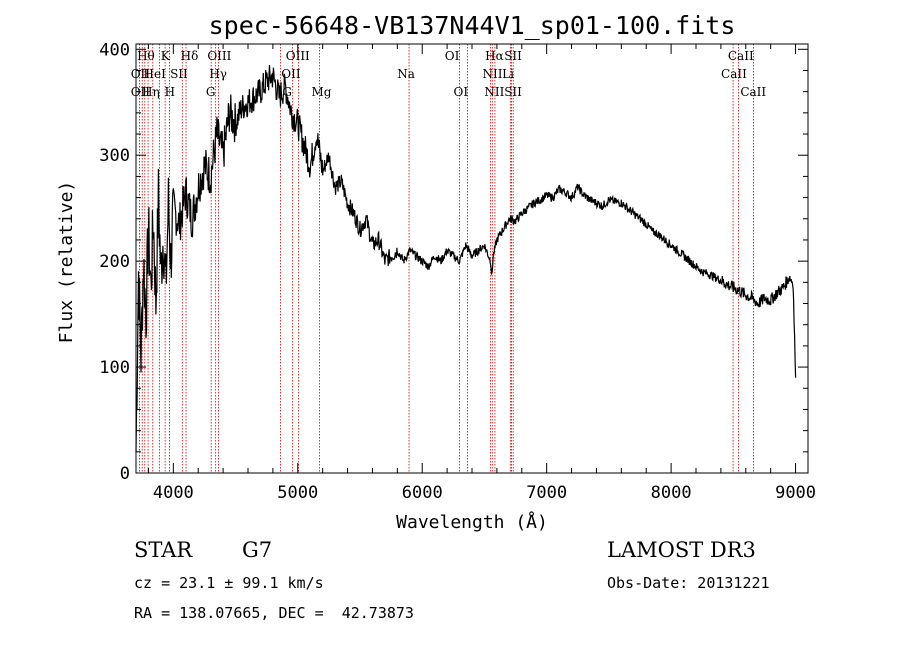 The height and width of the screenshot is (649, 900). I want to click on x-tick-label: 8000, so click(671, 493).